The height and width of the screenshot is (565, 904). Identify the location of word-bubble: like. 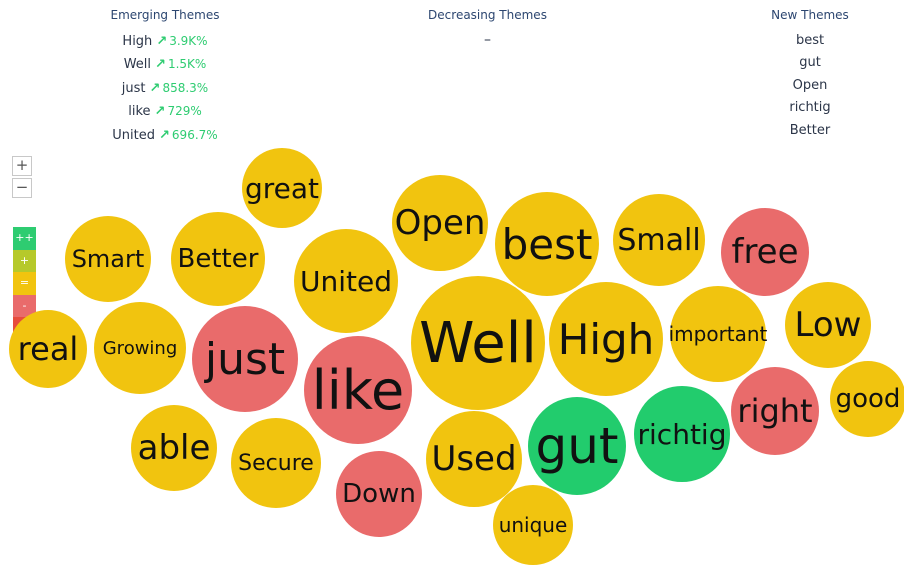
(358, 390).